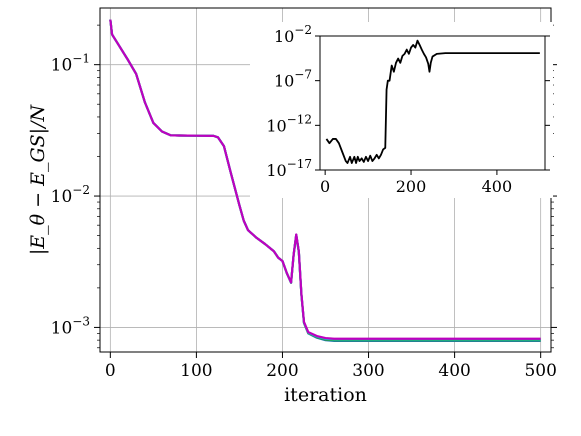 The height and width of the screenshot is (436, 581). I want to click on x-axis-label: iteration, so click(325, 395).